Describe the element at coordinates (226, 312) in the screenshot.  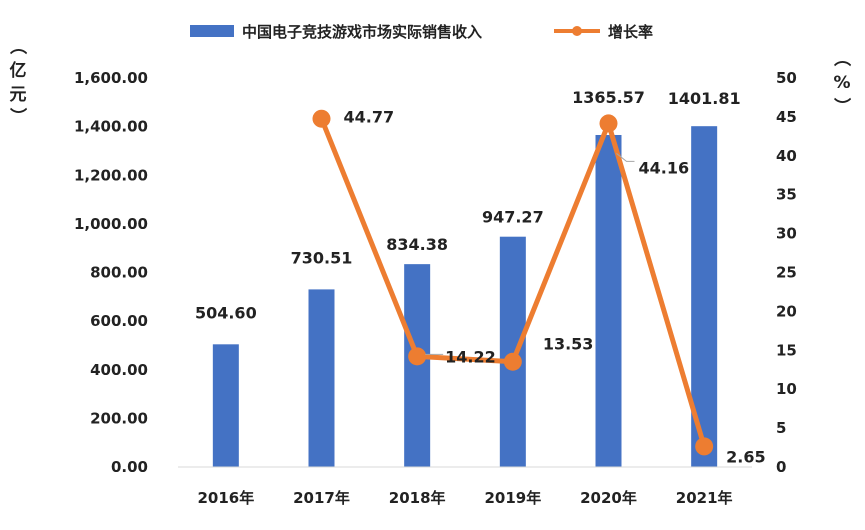
I see `bar-data-label: 504.60` at that location.